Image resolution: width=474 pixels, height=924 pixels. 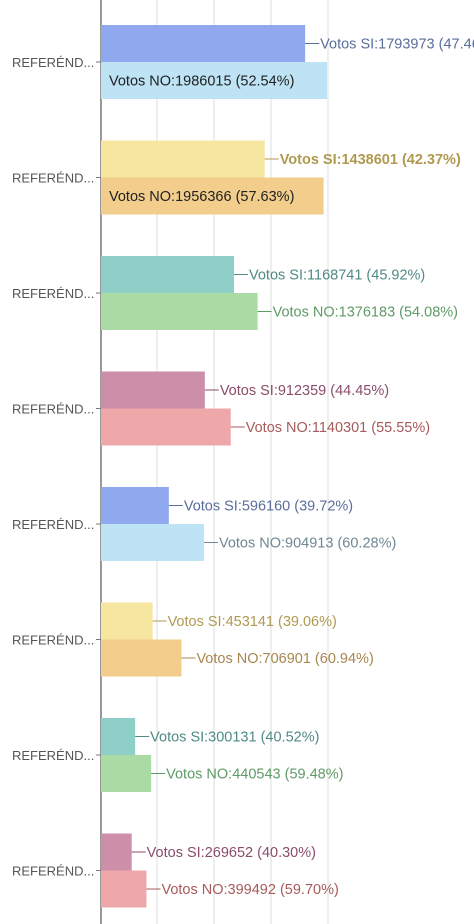 What do you see at coordinates (338, 428) in the screenshot?
I see `data-label-votos-no: Votos NO:1140301 (55.55%)` at bounding box center [338, 428].